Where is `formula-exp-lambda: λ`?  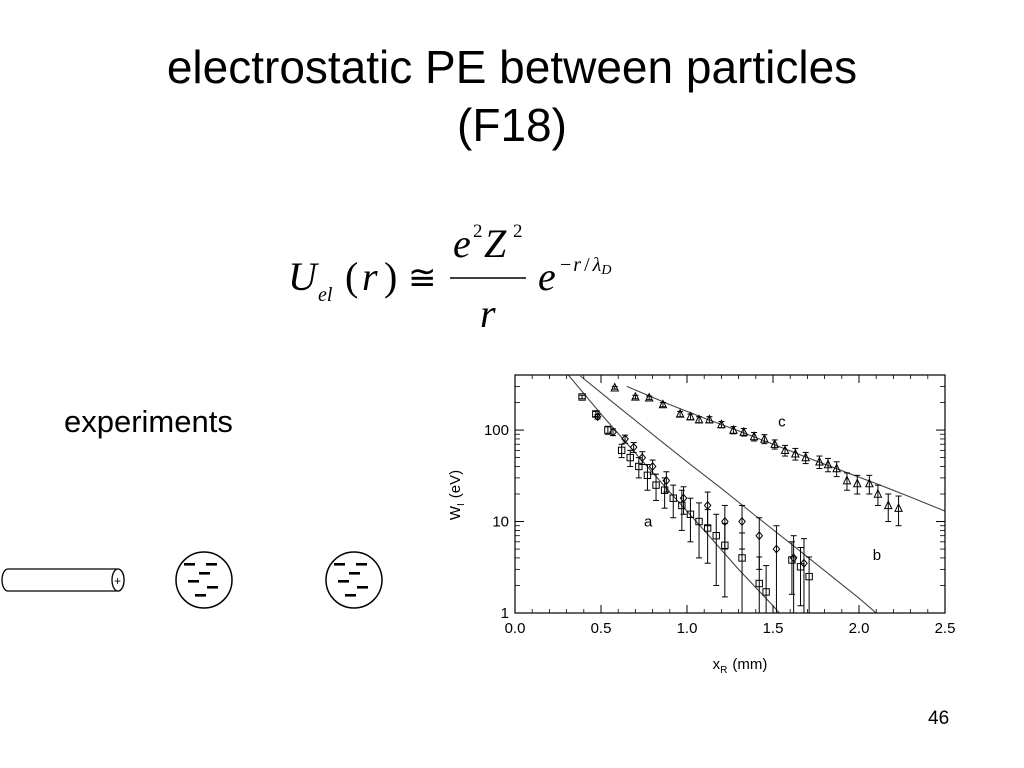
formula-exp-lambda: λ is located at coordinates (597, 265).